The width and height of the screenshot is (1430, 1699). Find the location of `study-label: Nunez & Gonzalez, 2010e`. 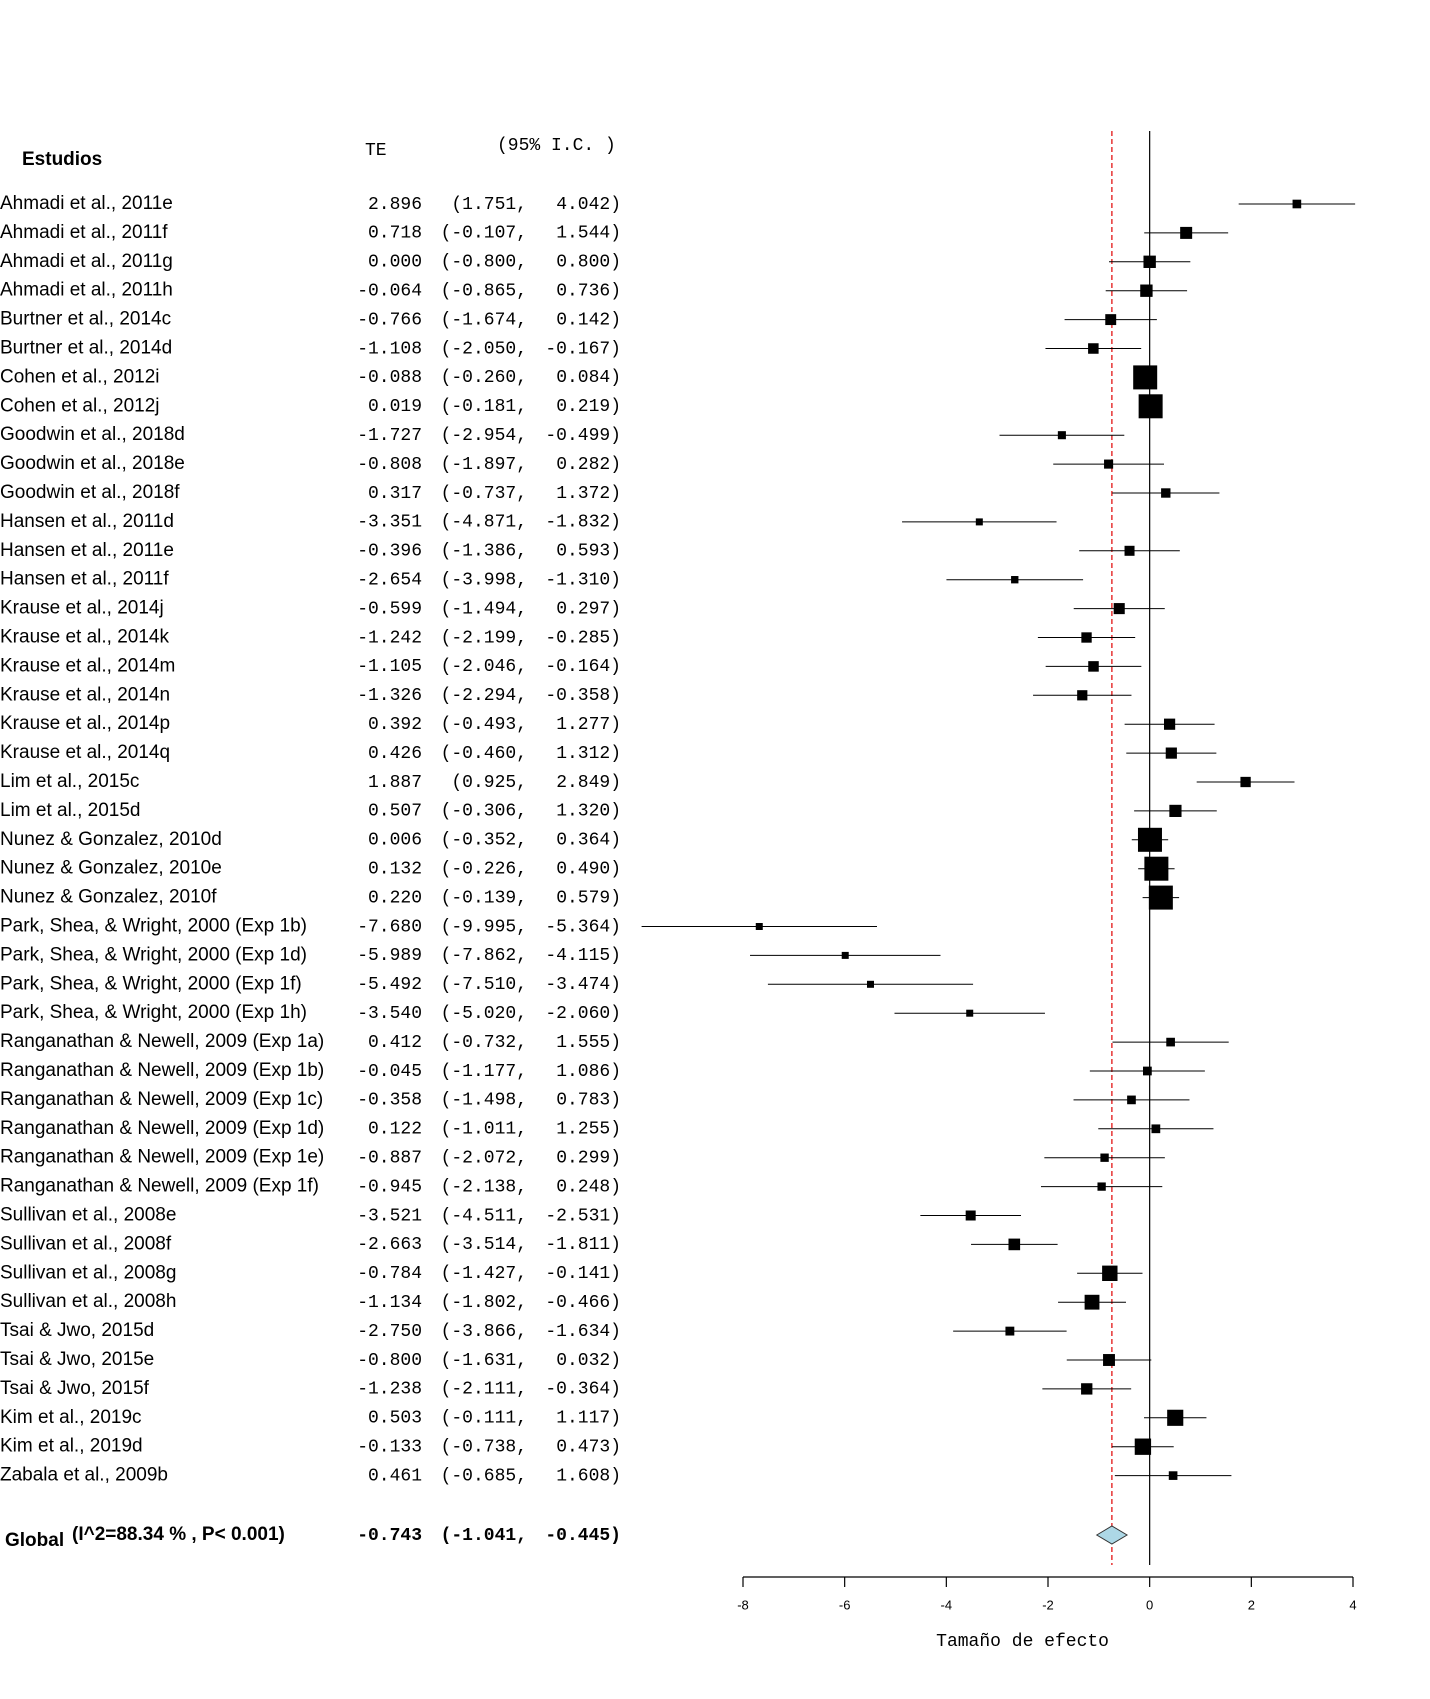

study-label: Nunez & Gonzalez, 2010e is located at coordinates (111, 868).